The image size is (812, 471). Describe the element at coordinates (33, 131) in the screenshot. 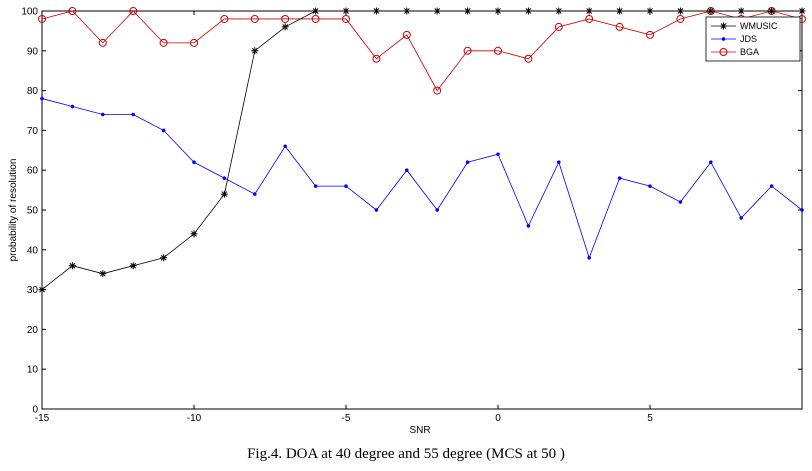

I see `y-tick-label: 70` at that location.